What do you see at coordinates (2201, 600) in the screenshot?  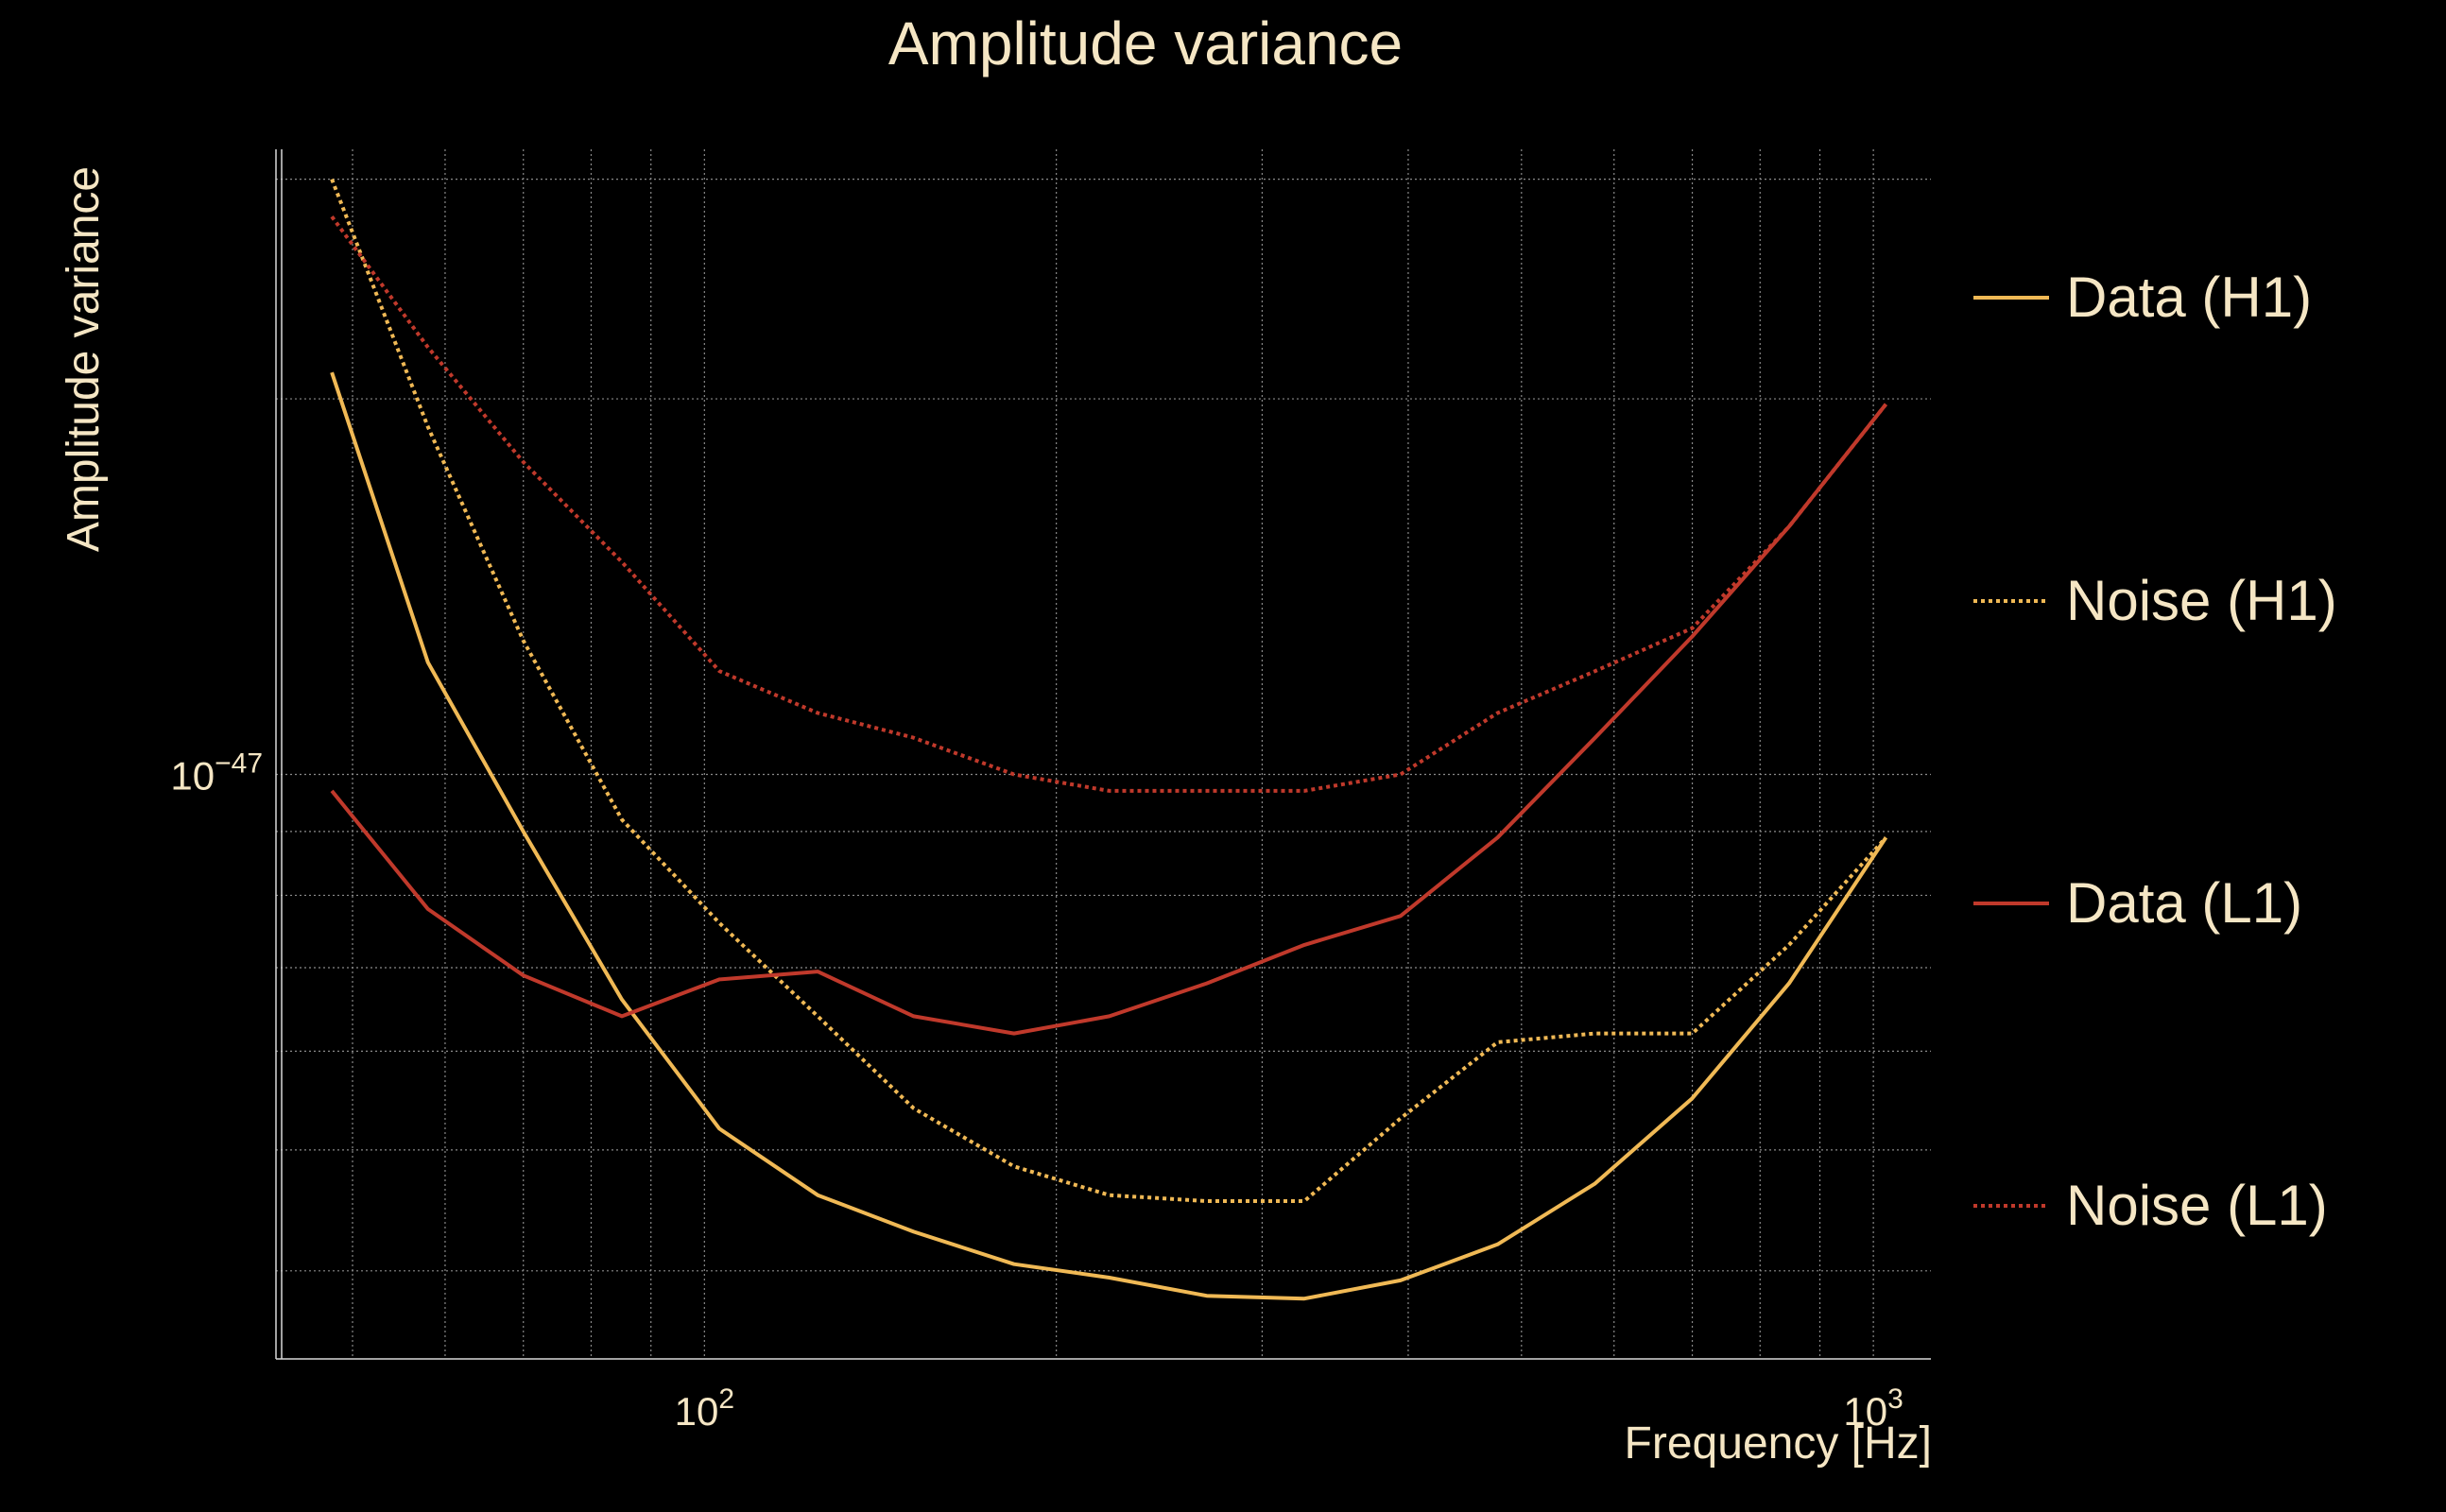 I see `legend-label-2: Noise (H1)` at bounding box center [2201, 600].